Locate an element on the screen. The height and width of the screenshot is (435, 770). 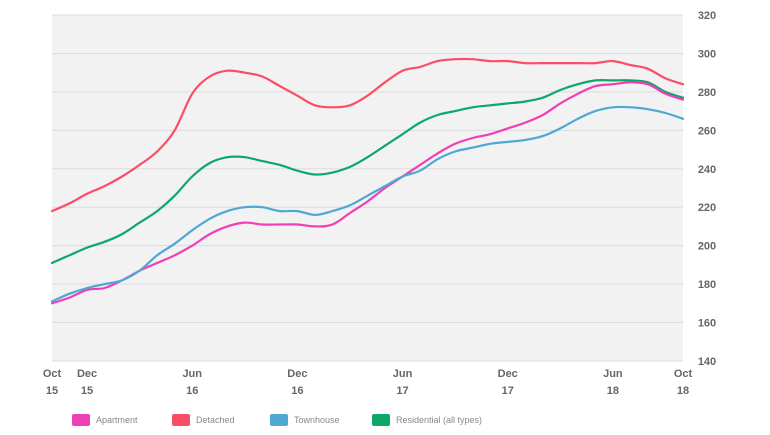
legend-item-residential-all-types: Residential (all types) is located at coordinates (427, 420).